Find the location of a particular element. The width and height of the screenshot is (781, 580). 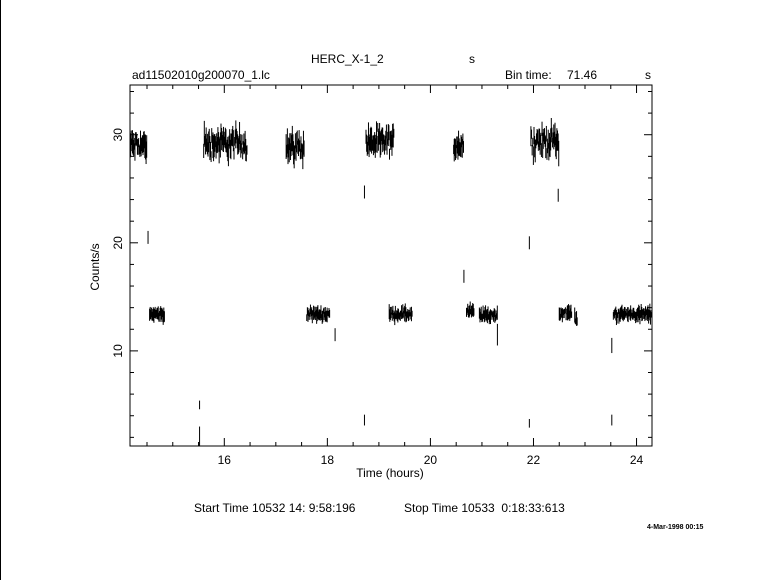

bin-time-label: Bin time: is located at coordinates (528, 75).